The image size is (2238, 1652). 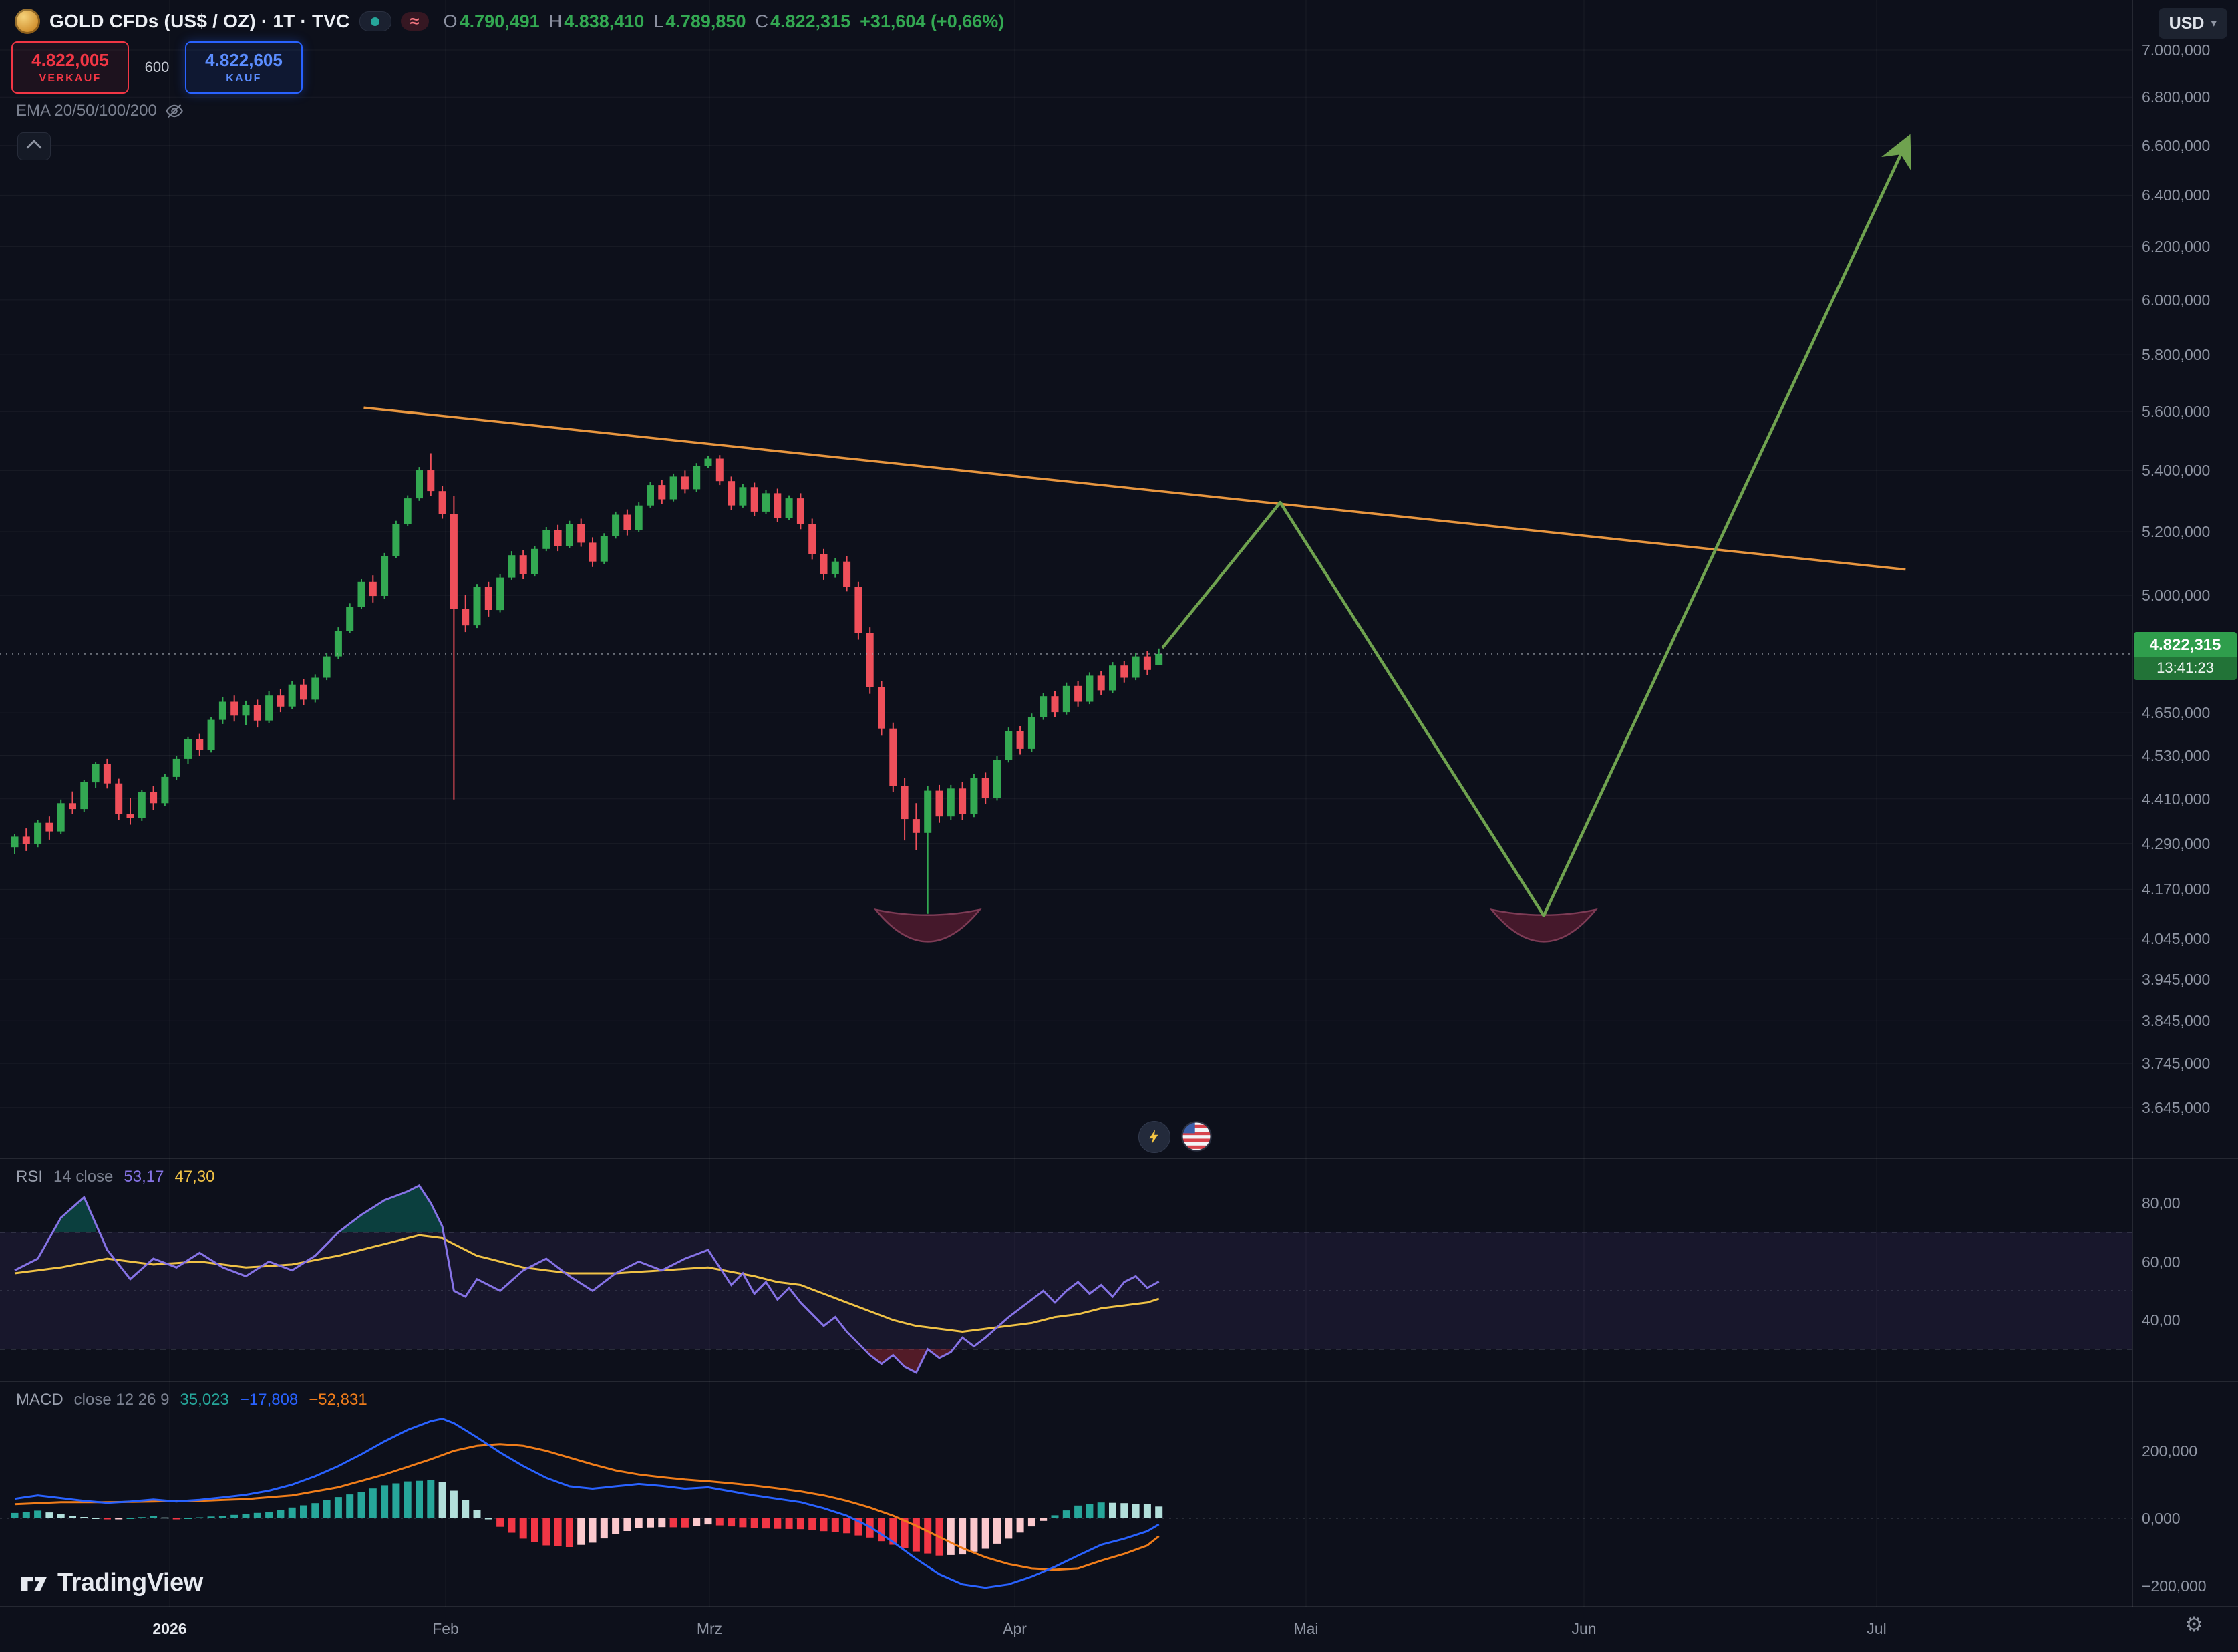 I want to click on close-value: 4.822,315, so click(x=810, y=21).